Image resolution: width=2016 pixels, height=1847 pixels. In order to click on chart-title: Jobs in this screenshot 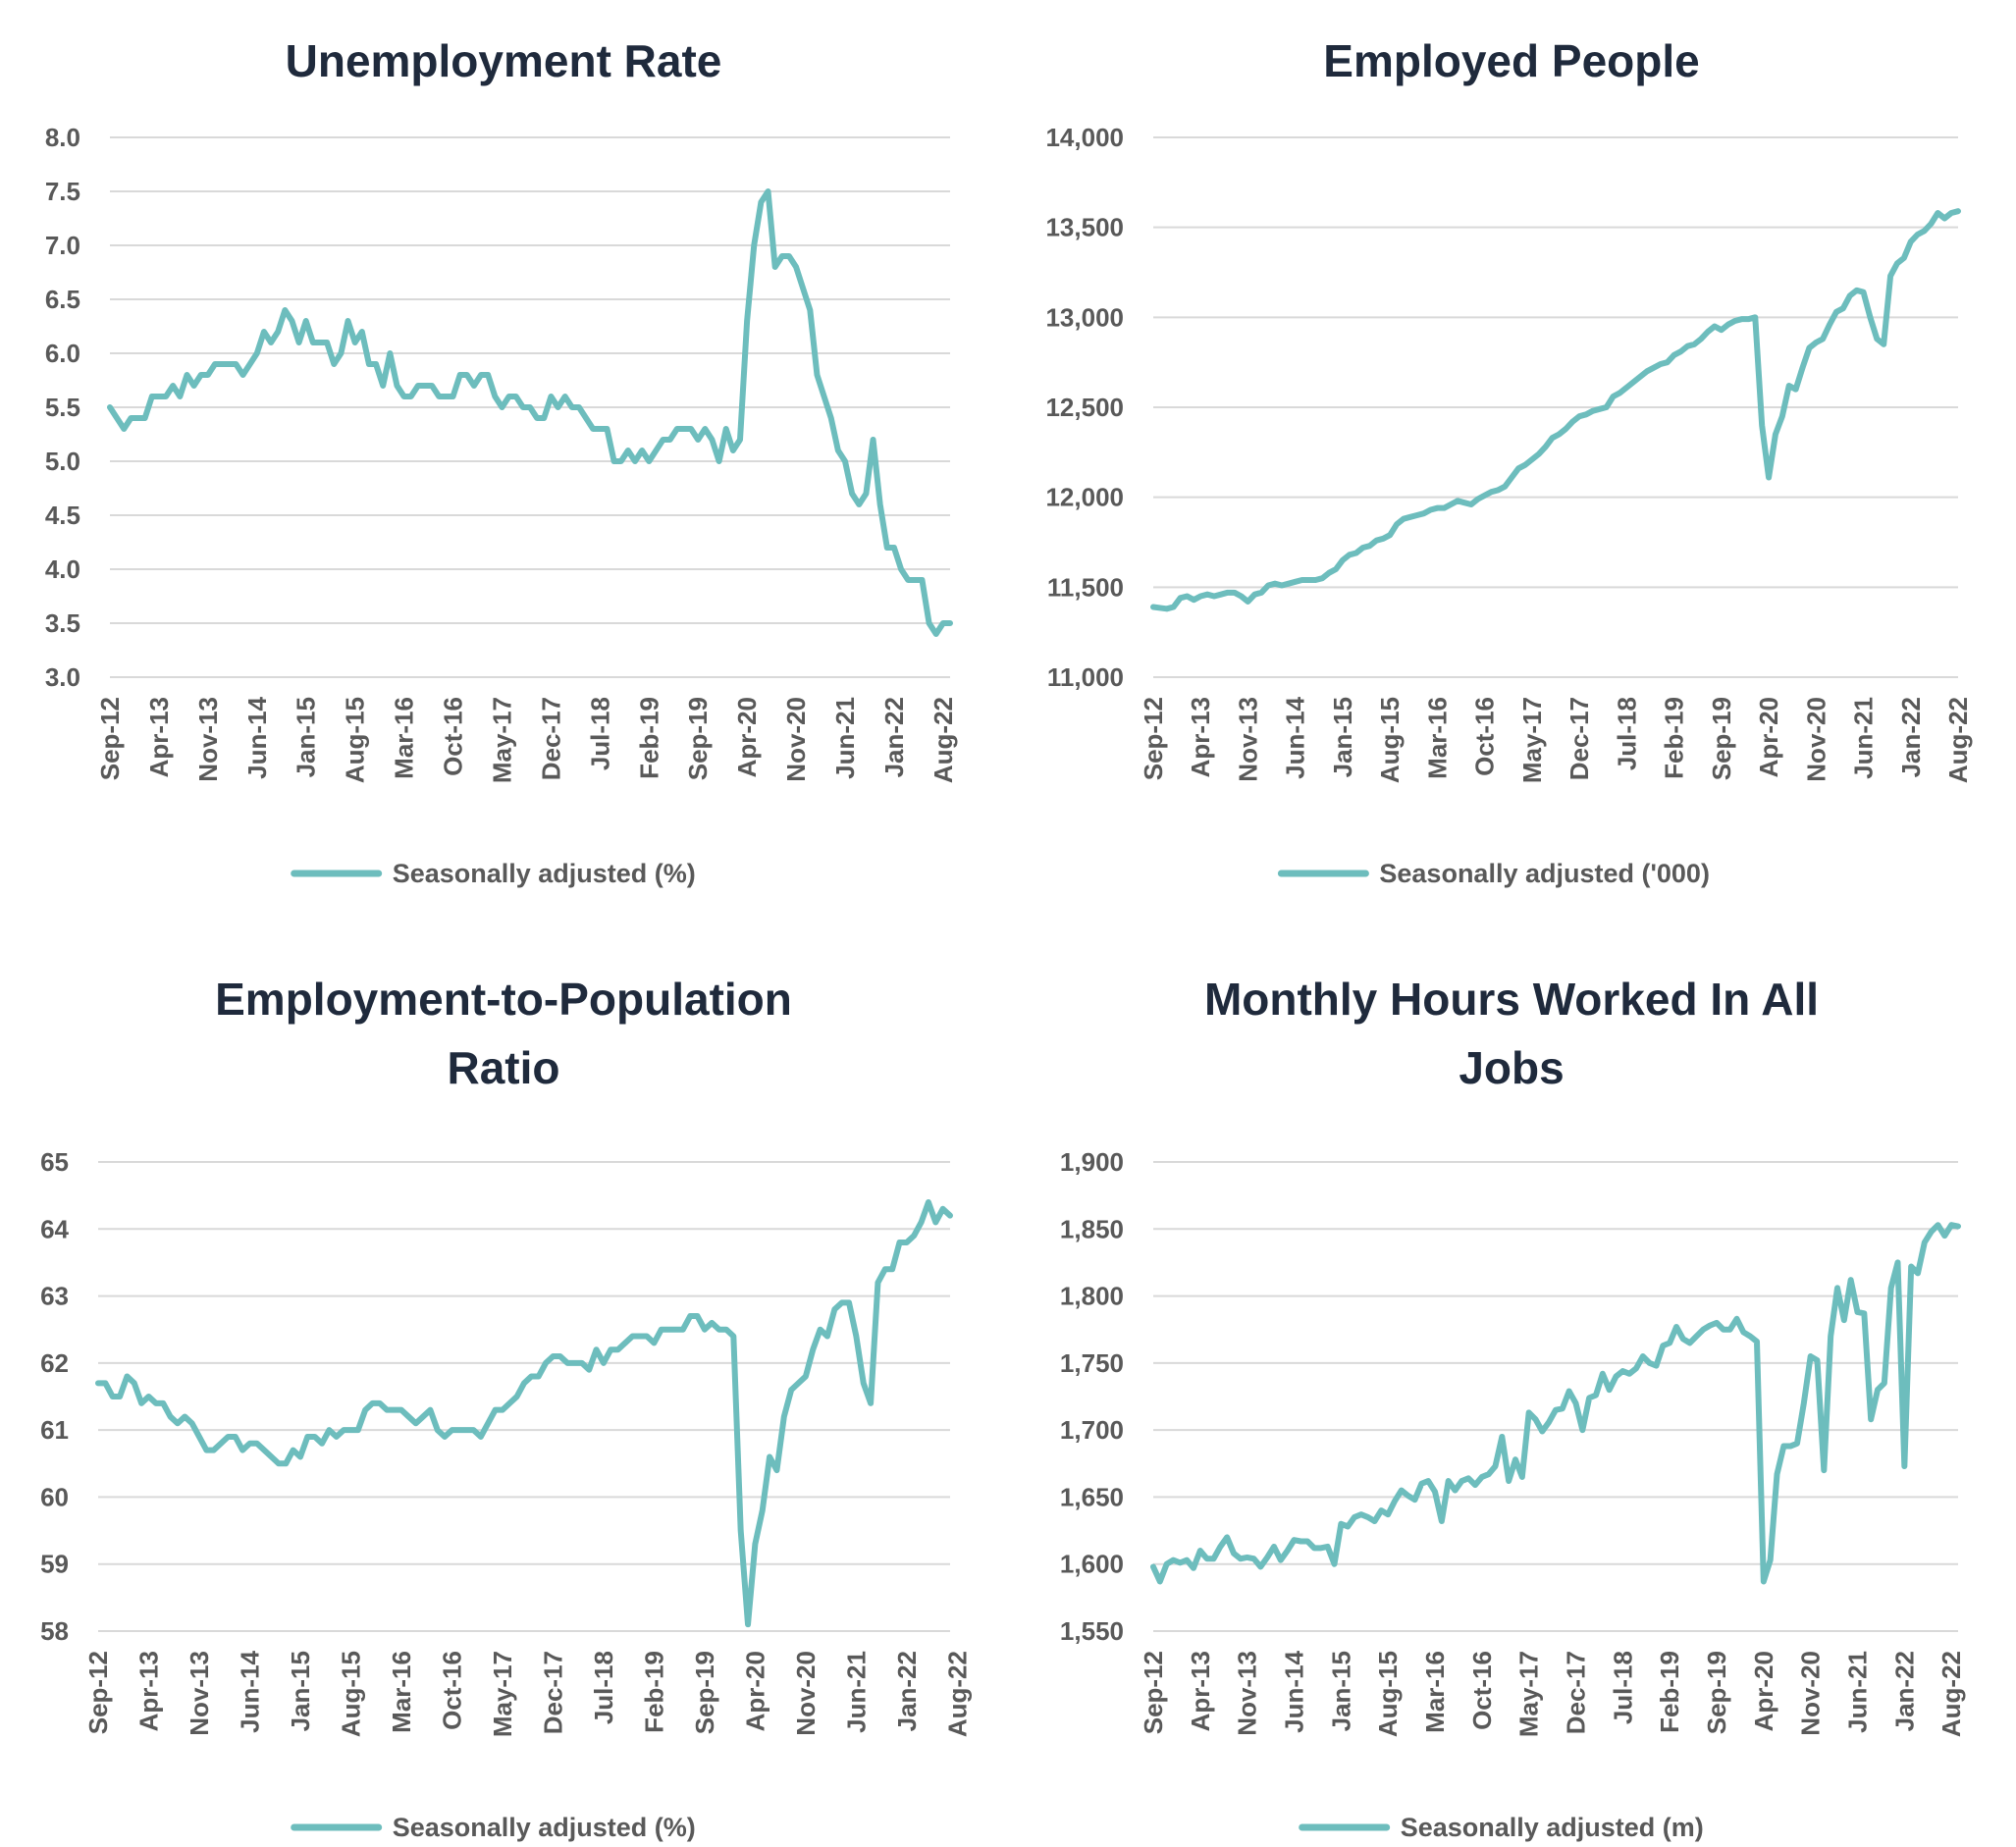, I will do `click(1511, 1067)`.